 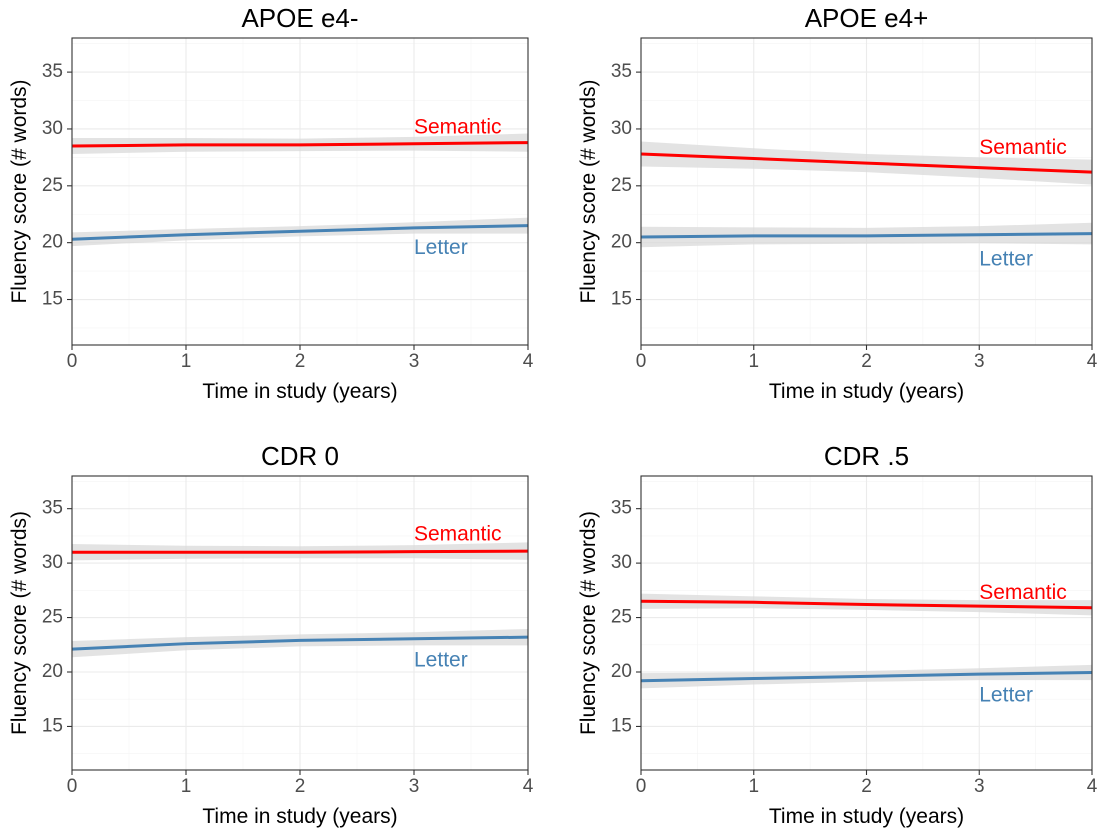 What do you see at coordinates (867, 18) in the screenshot?
I see `chart-title: APOE e4+` at bounding box center [867, 18].